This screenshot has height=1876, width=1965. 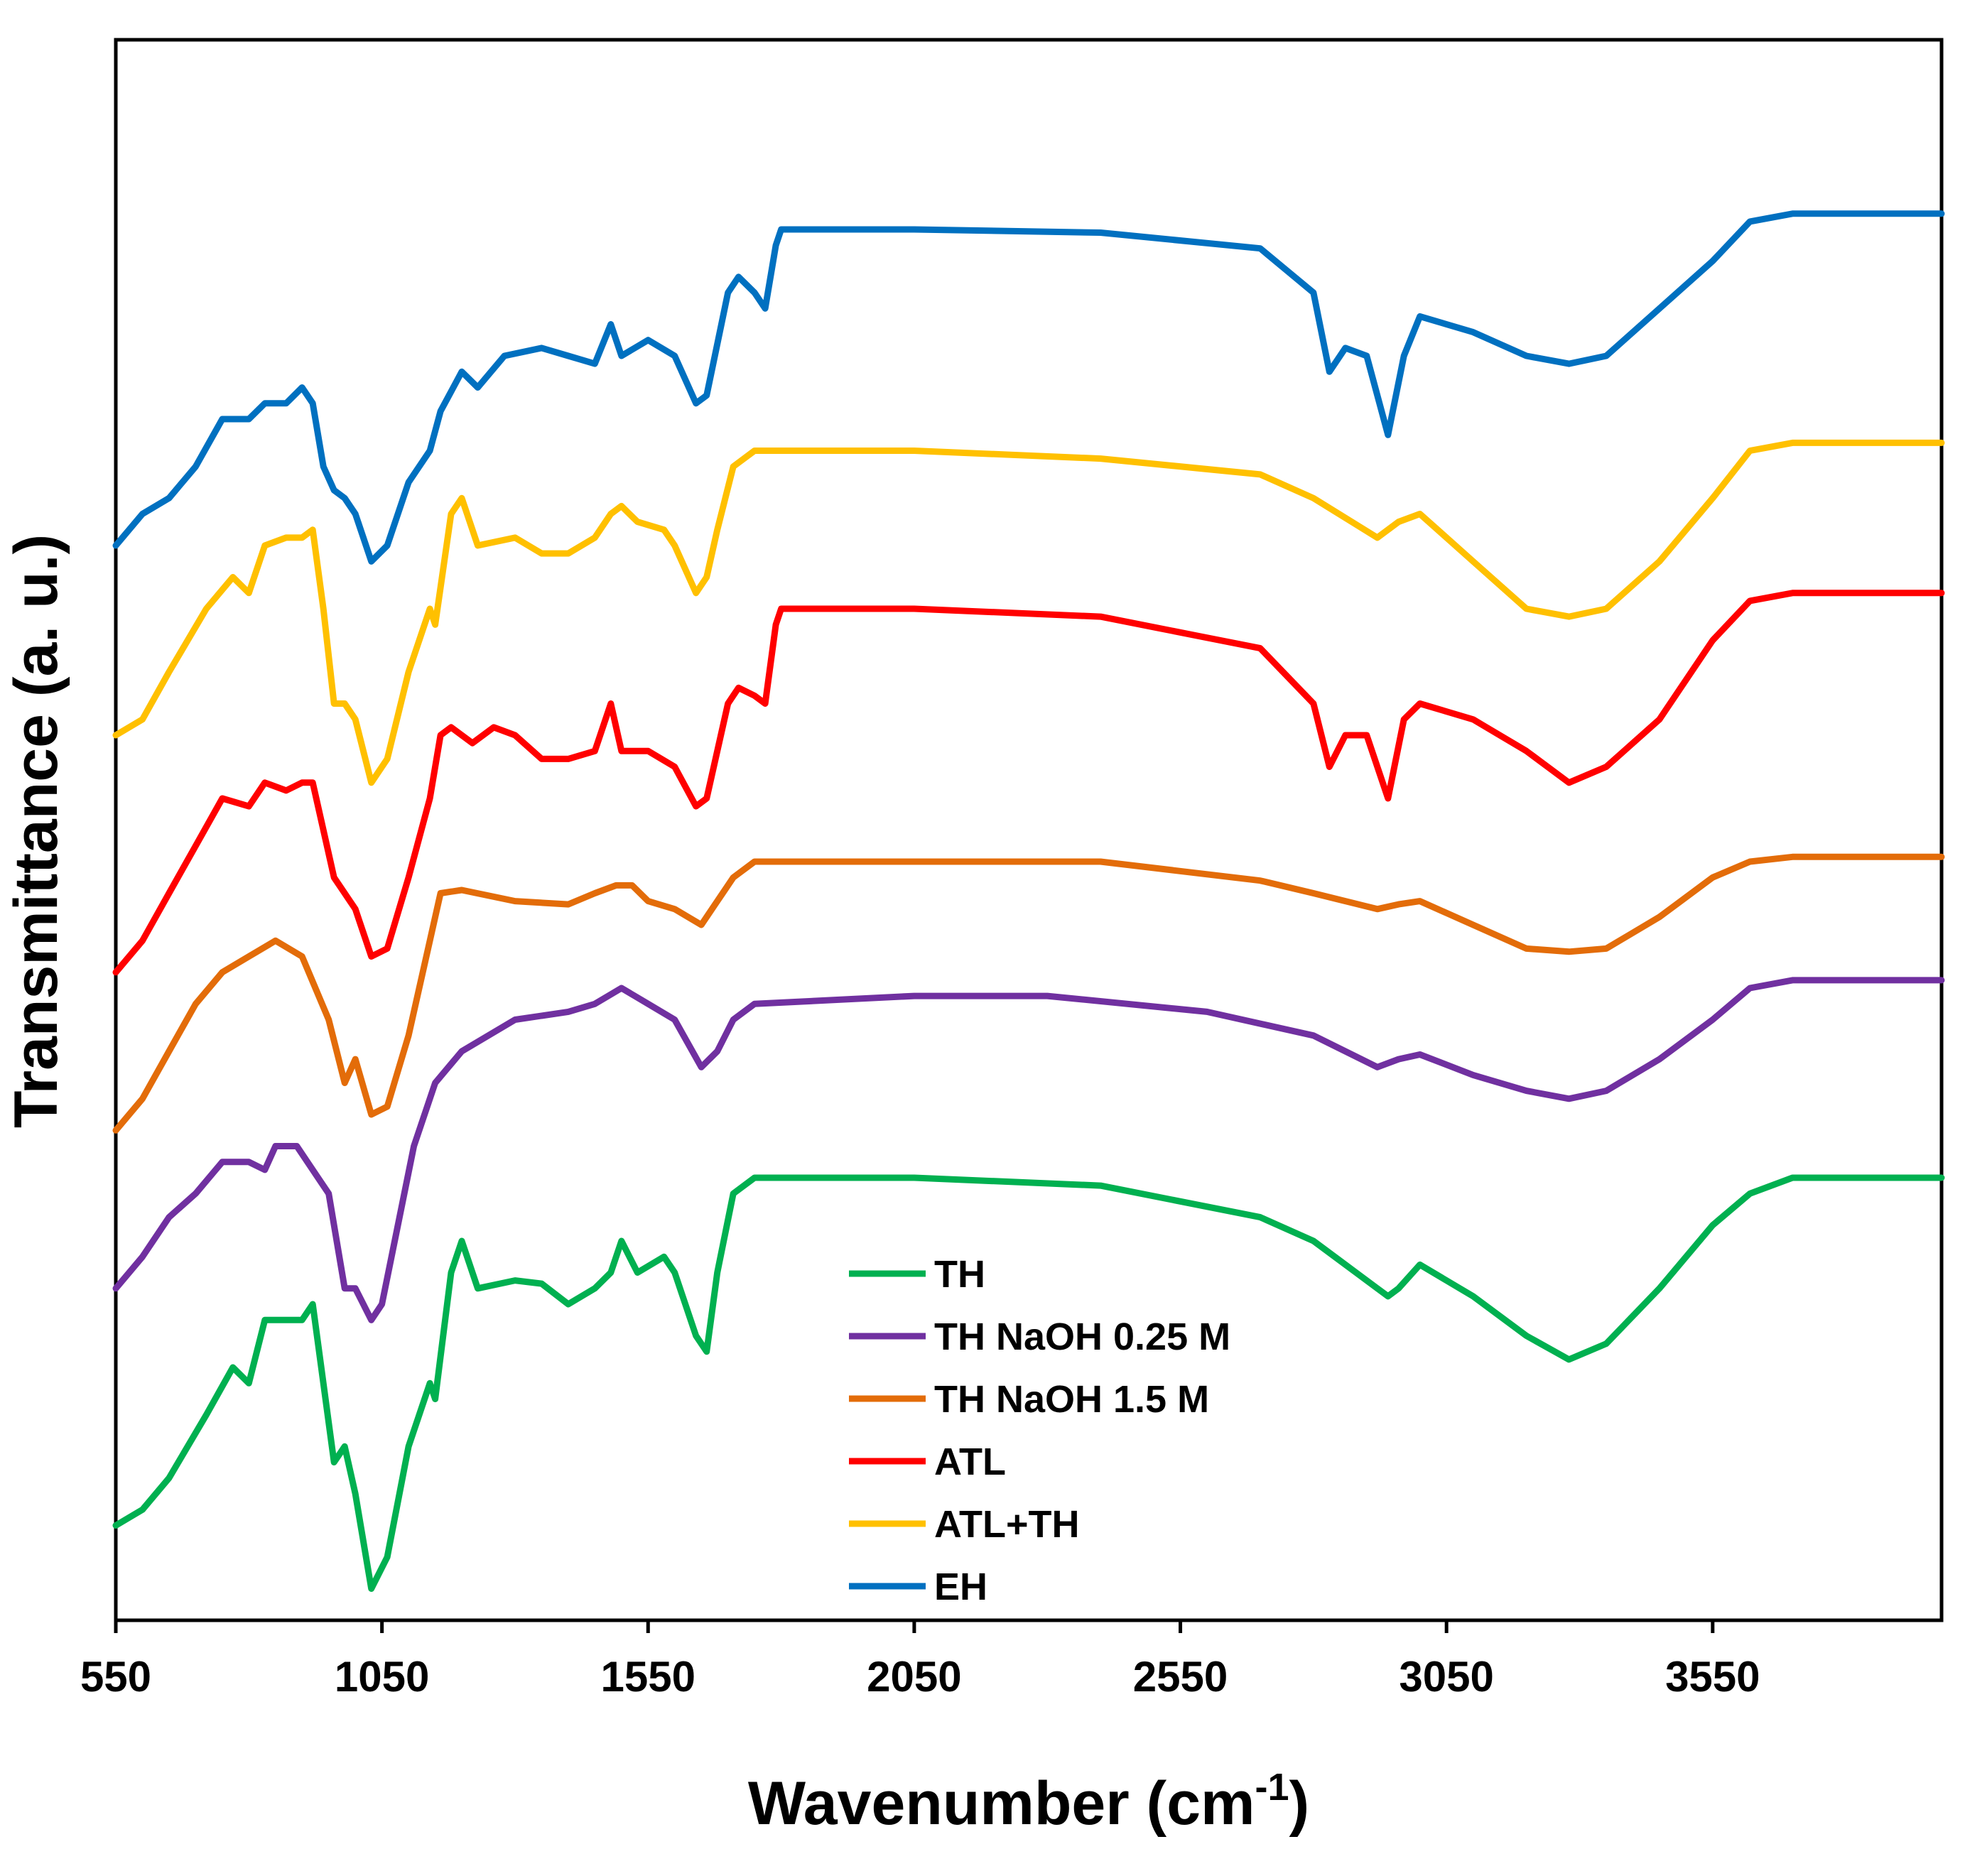 What do you see at coordinates (1007, 1524) in the screenshot?
I see `legend-label: ATL+TH` at bounding box center [1007, 1524].